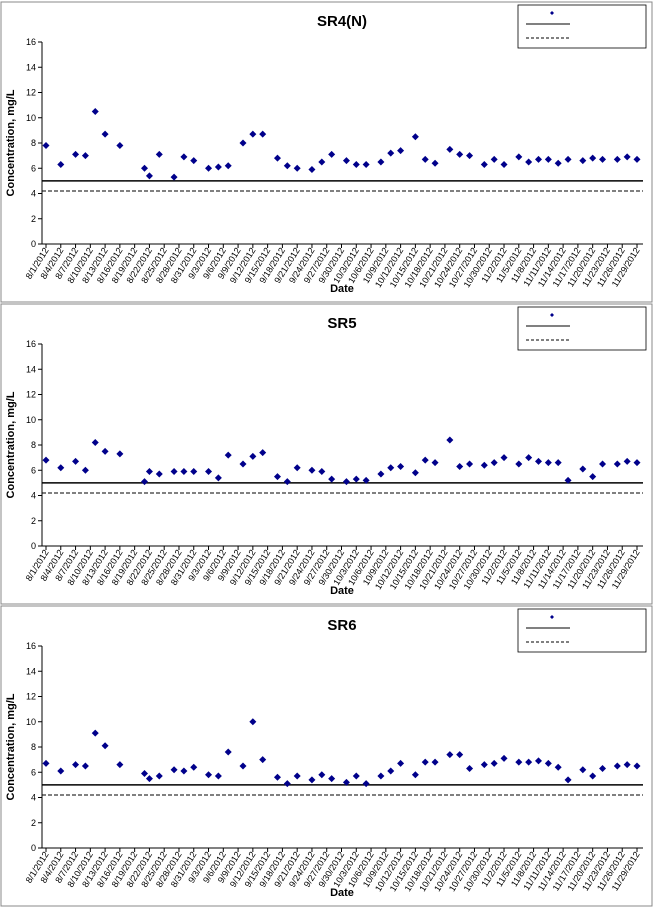 The width and height of the screenshot is (653, 916). Describe the element at coordinates (31, 67) in the screenshot. I see `y-tick-label: 14` at that location.